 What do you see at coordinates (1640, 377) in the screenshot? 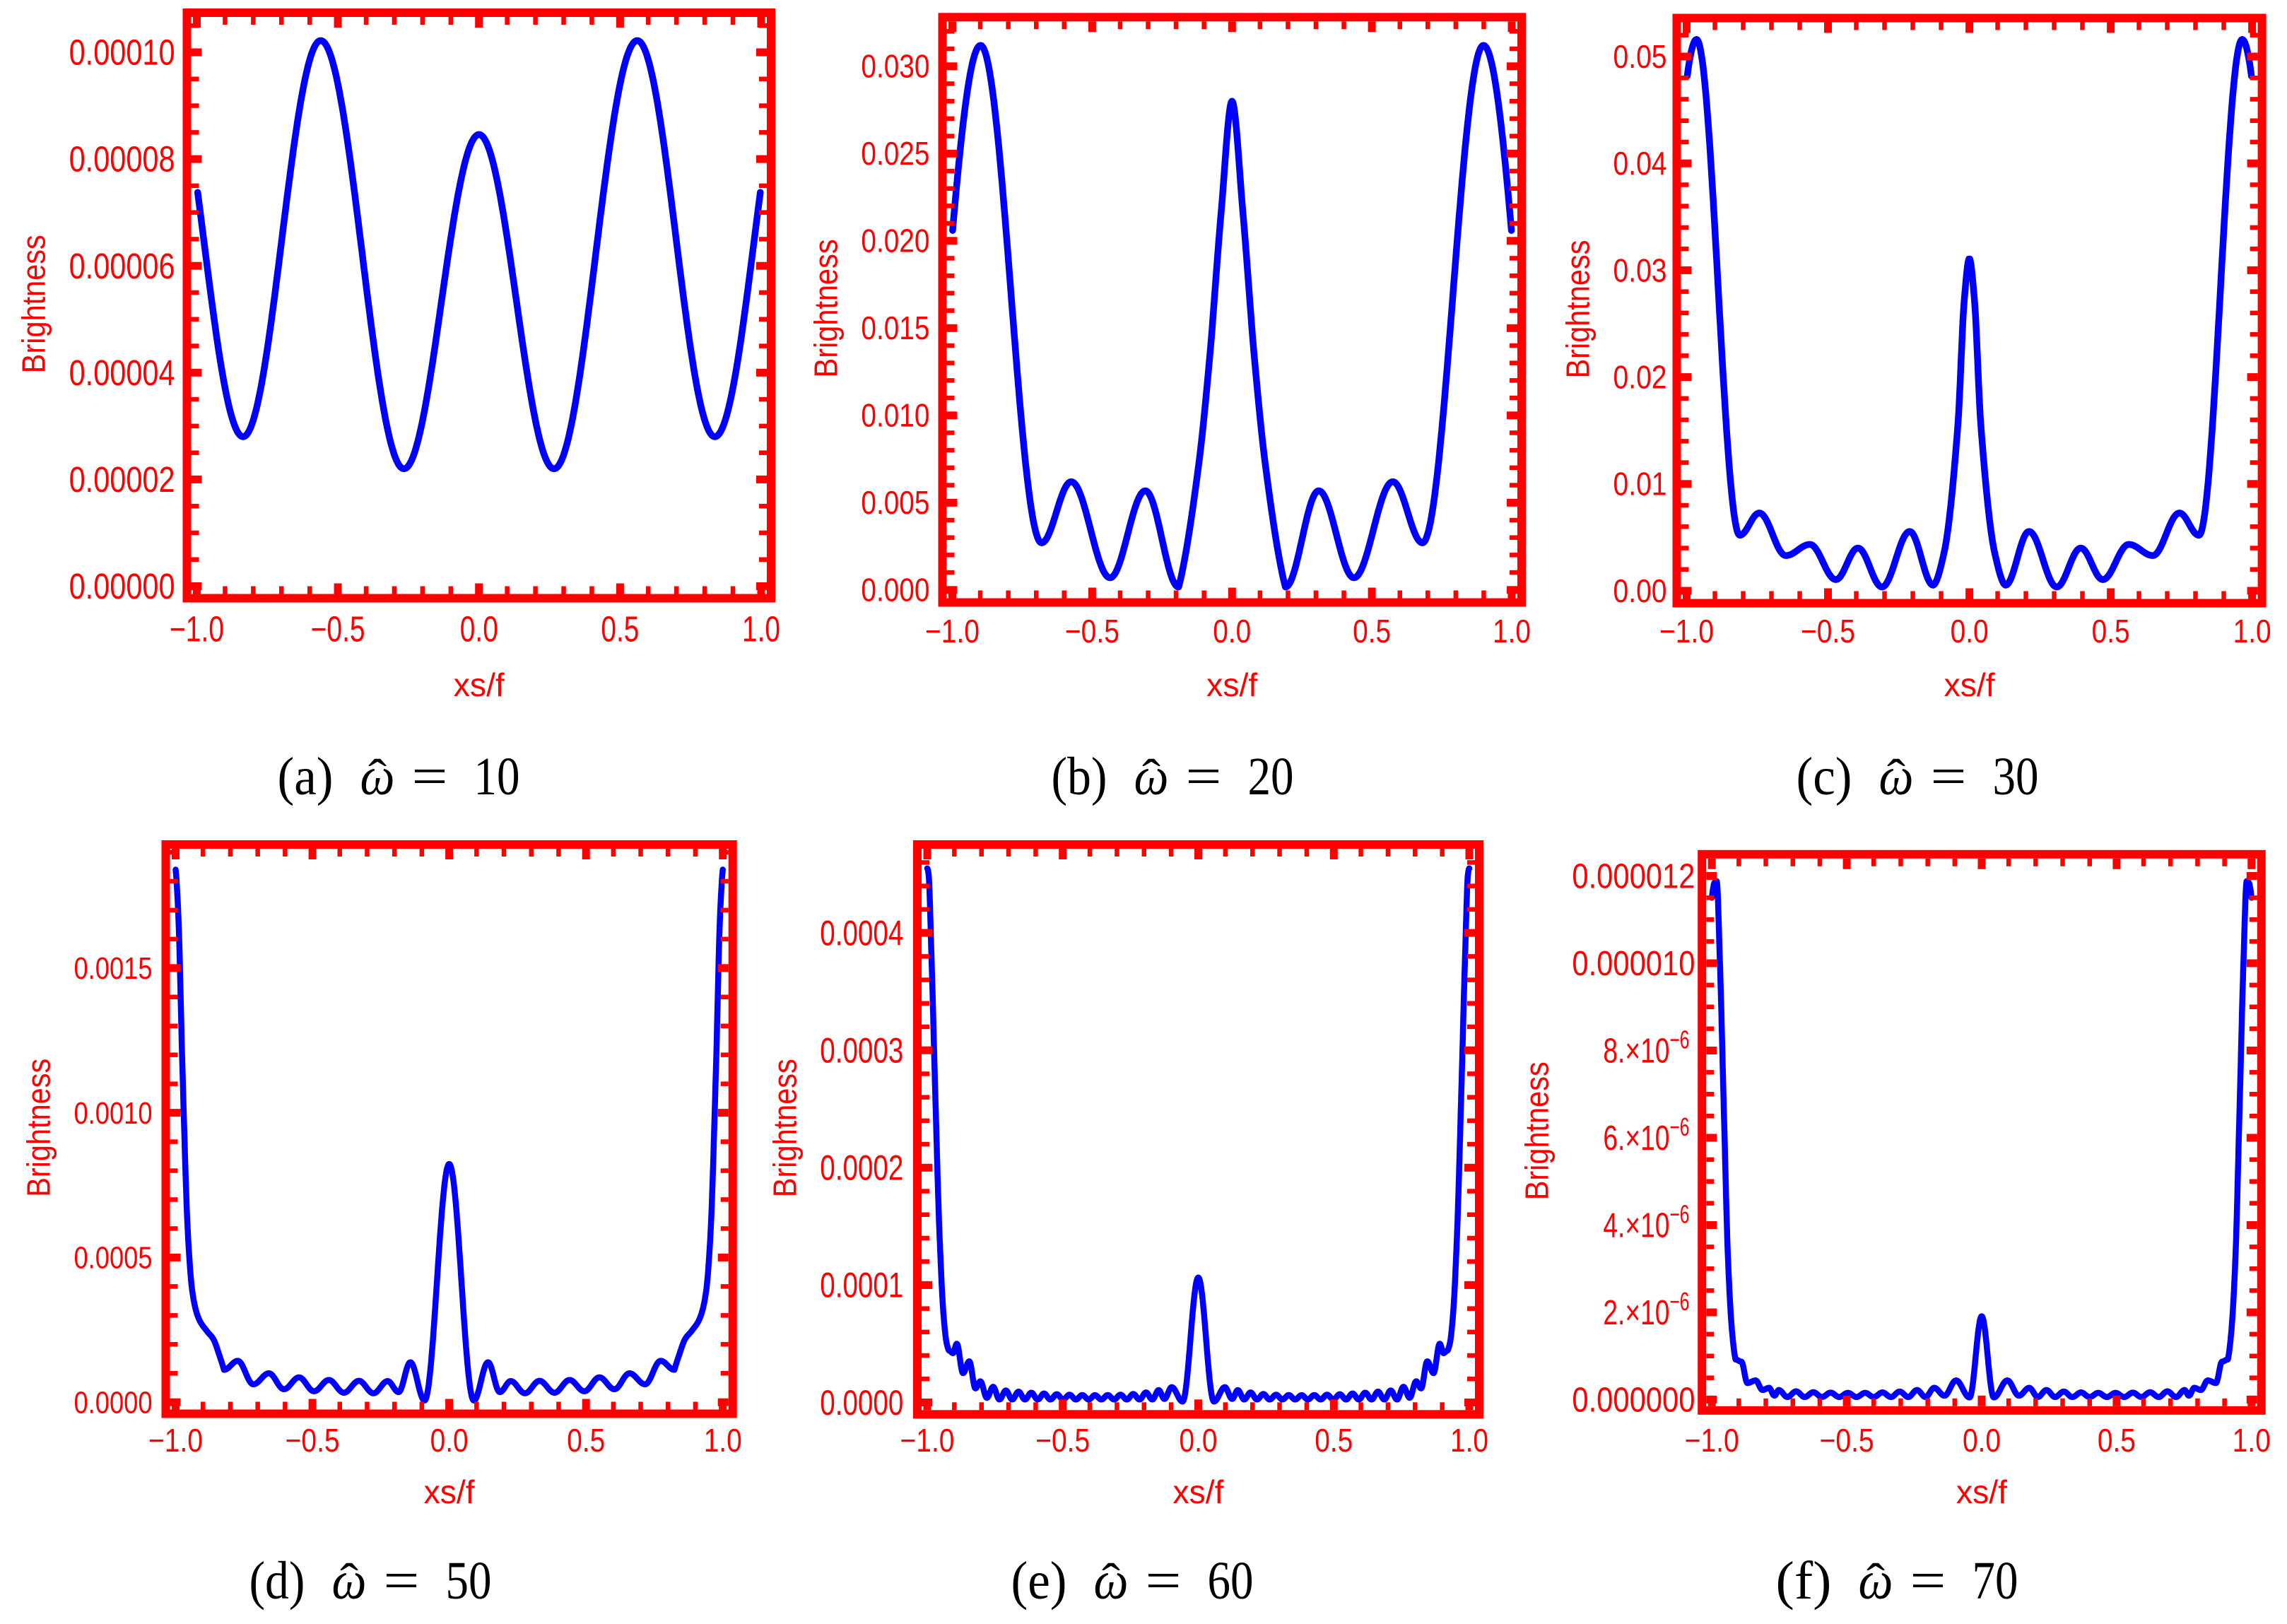
I see `svg-text: 0.02` at bounding box center [1640, 377].